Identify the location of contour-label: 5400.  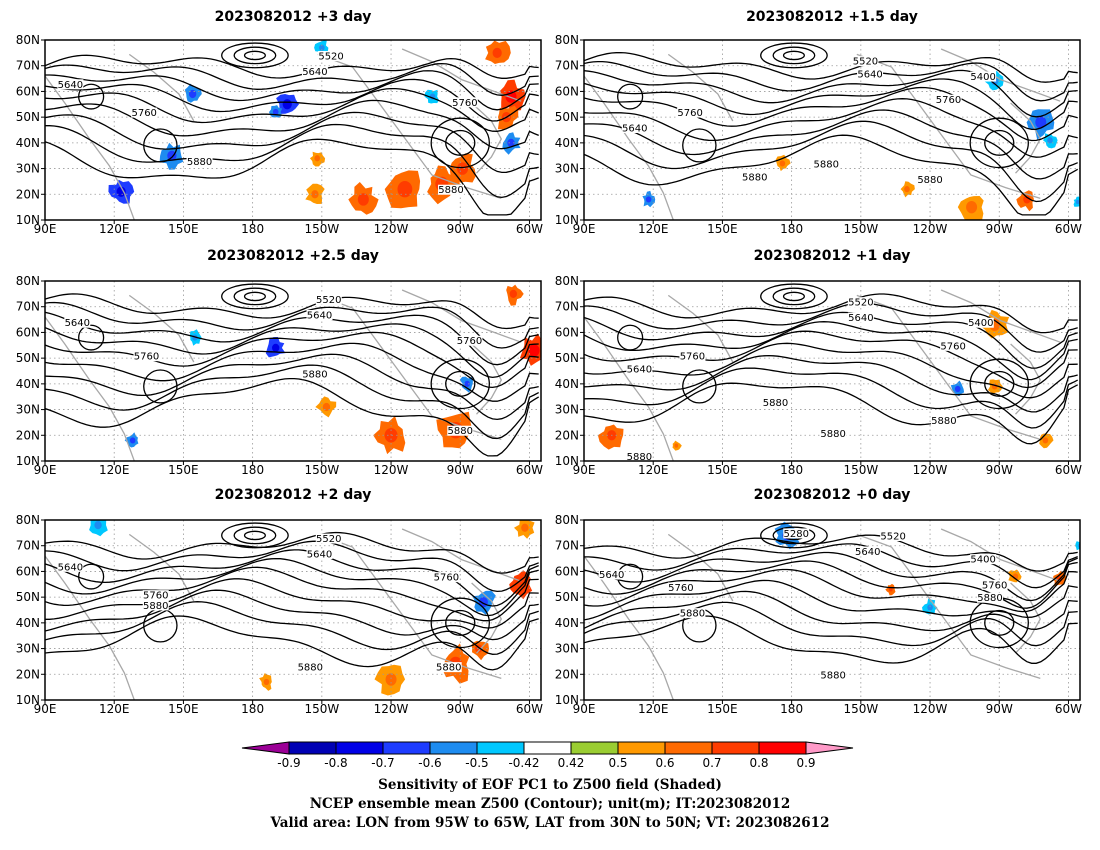
(982, 560).